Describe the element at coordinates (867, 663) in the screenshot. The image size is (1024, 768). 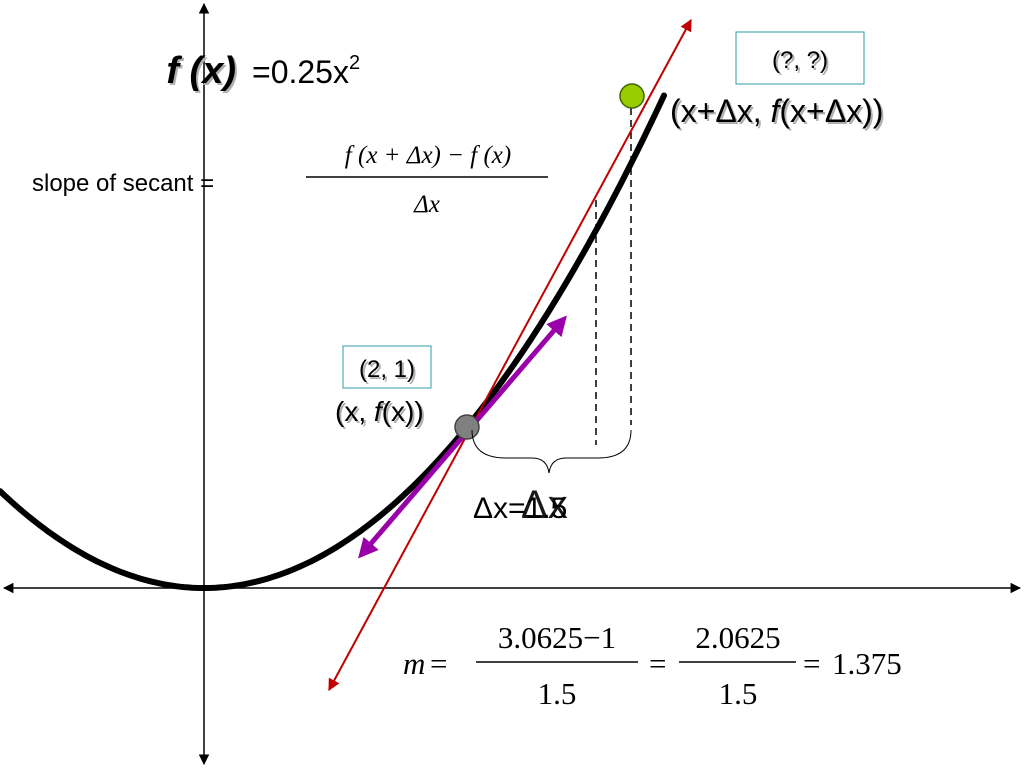
I see `slope-result: 1.375` at that location.